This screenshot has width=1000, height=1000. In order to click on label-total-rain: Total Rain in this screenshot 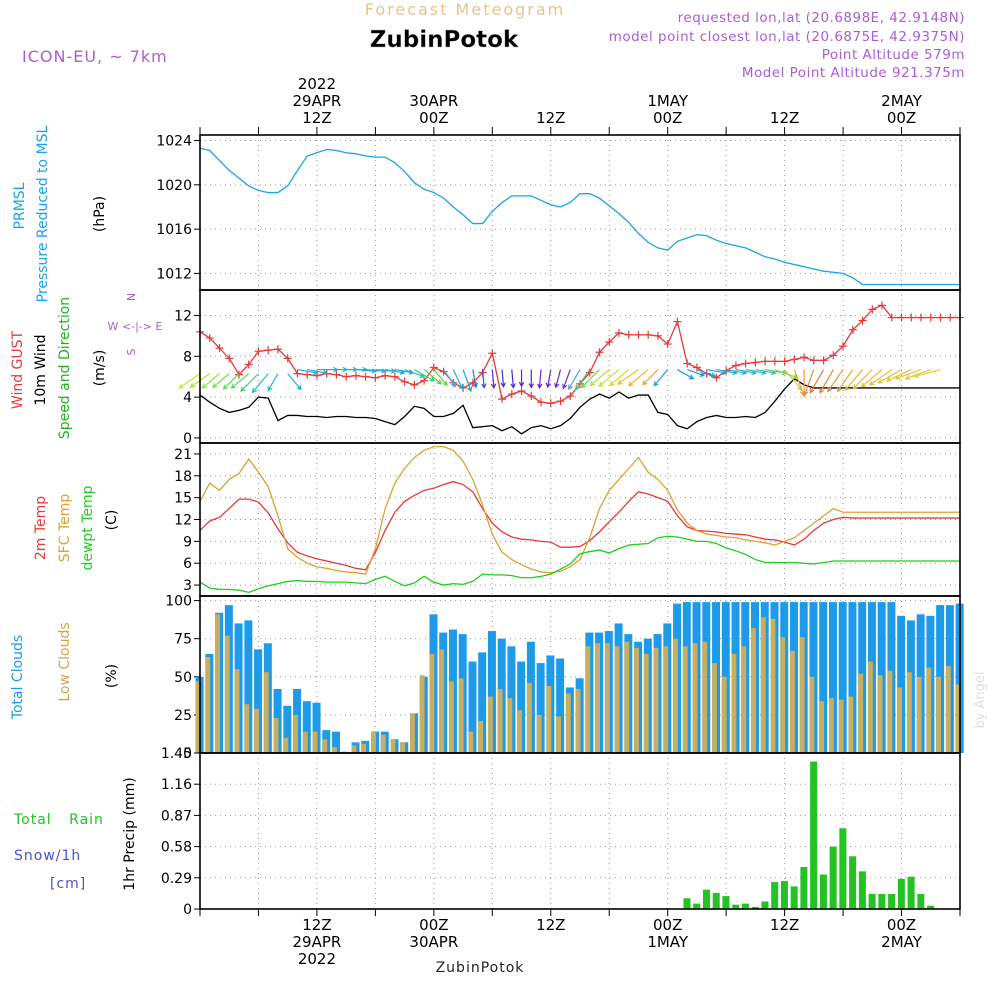, I will do `click(58, 820)`.